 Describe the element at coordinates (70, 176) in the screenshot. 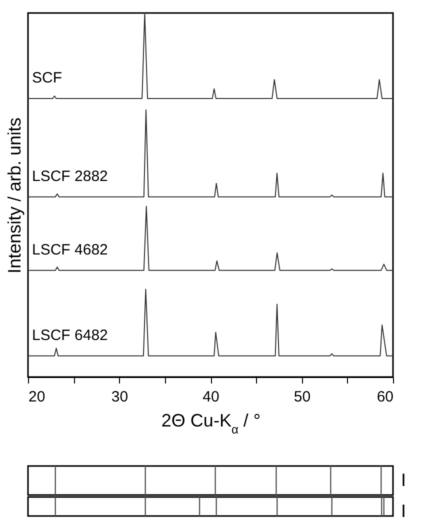

I see `series-label: LSCF 2882` at that location.